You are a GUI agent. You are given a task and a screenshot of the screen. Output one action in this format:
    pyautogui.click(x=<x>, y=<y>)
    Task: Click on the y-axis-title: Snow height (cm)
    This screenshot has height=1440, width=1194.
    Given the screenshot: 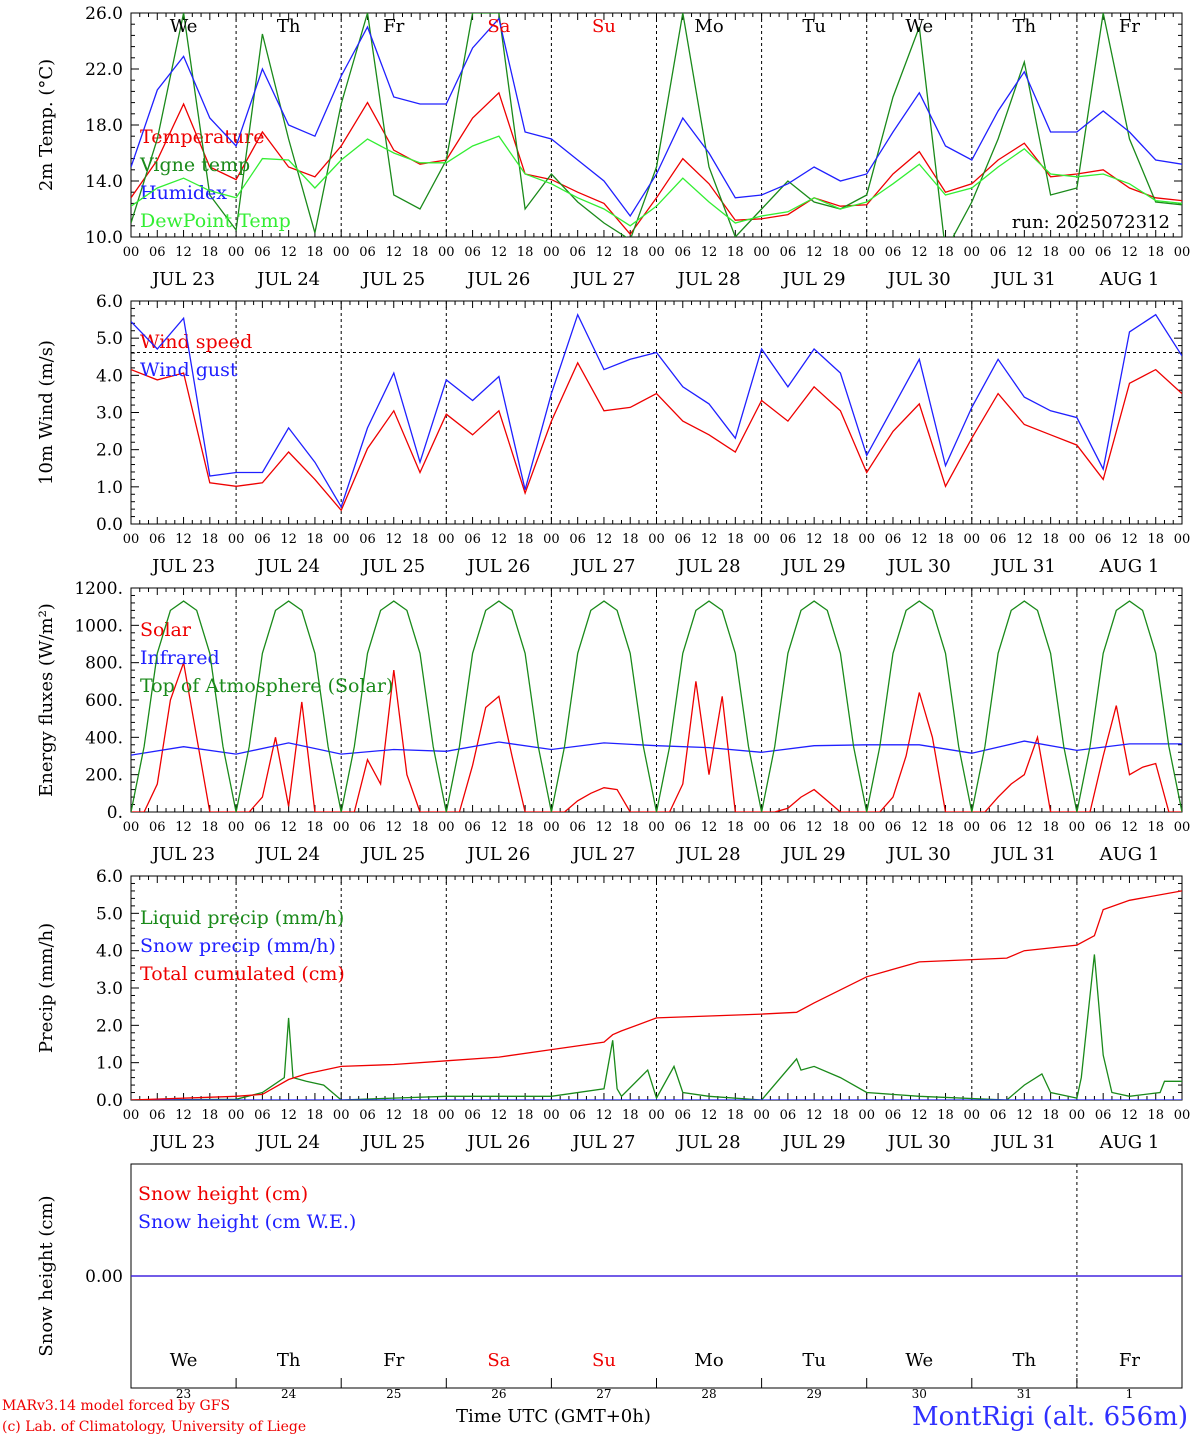 What is the action you would take?
    pyautogui.click(x=46, y=1275)
    